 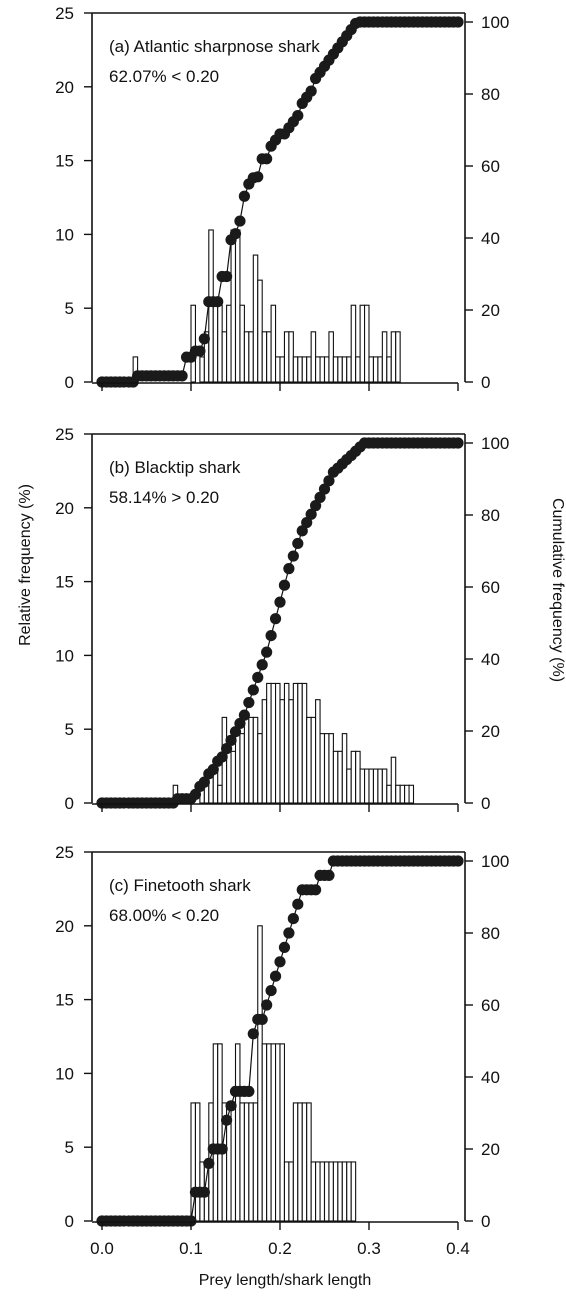 I want to click on x-axis-label: Prey length/shark length, so click(x=285, y=1280).